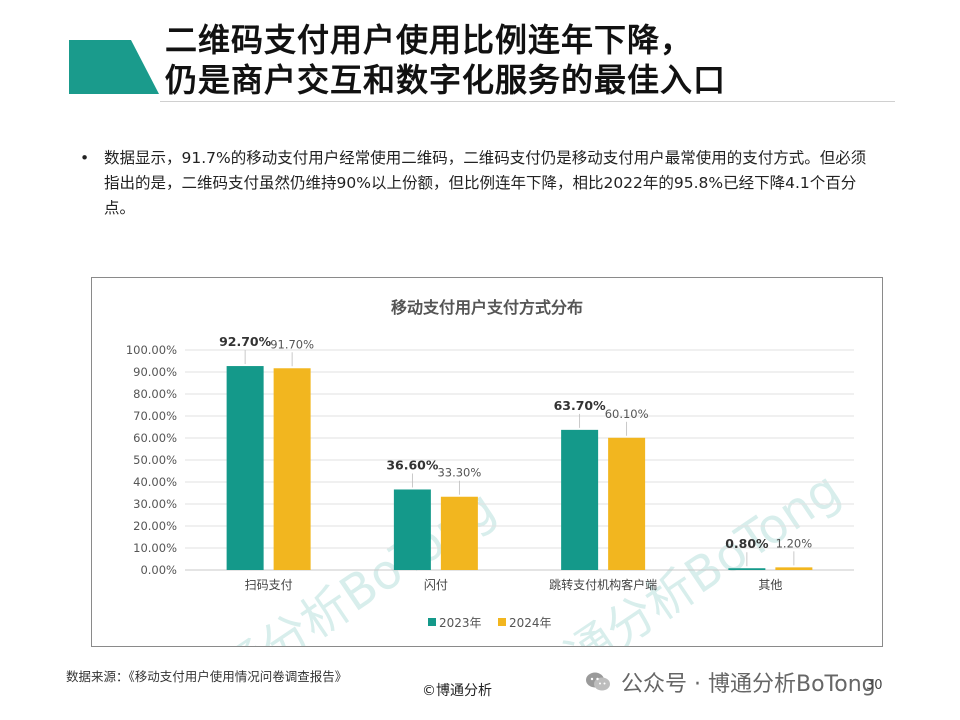 This screenshot has width=960, height=720. I want to click on data-label: 33.30%, so click(459, 473).